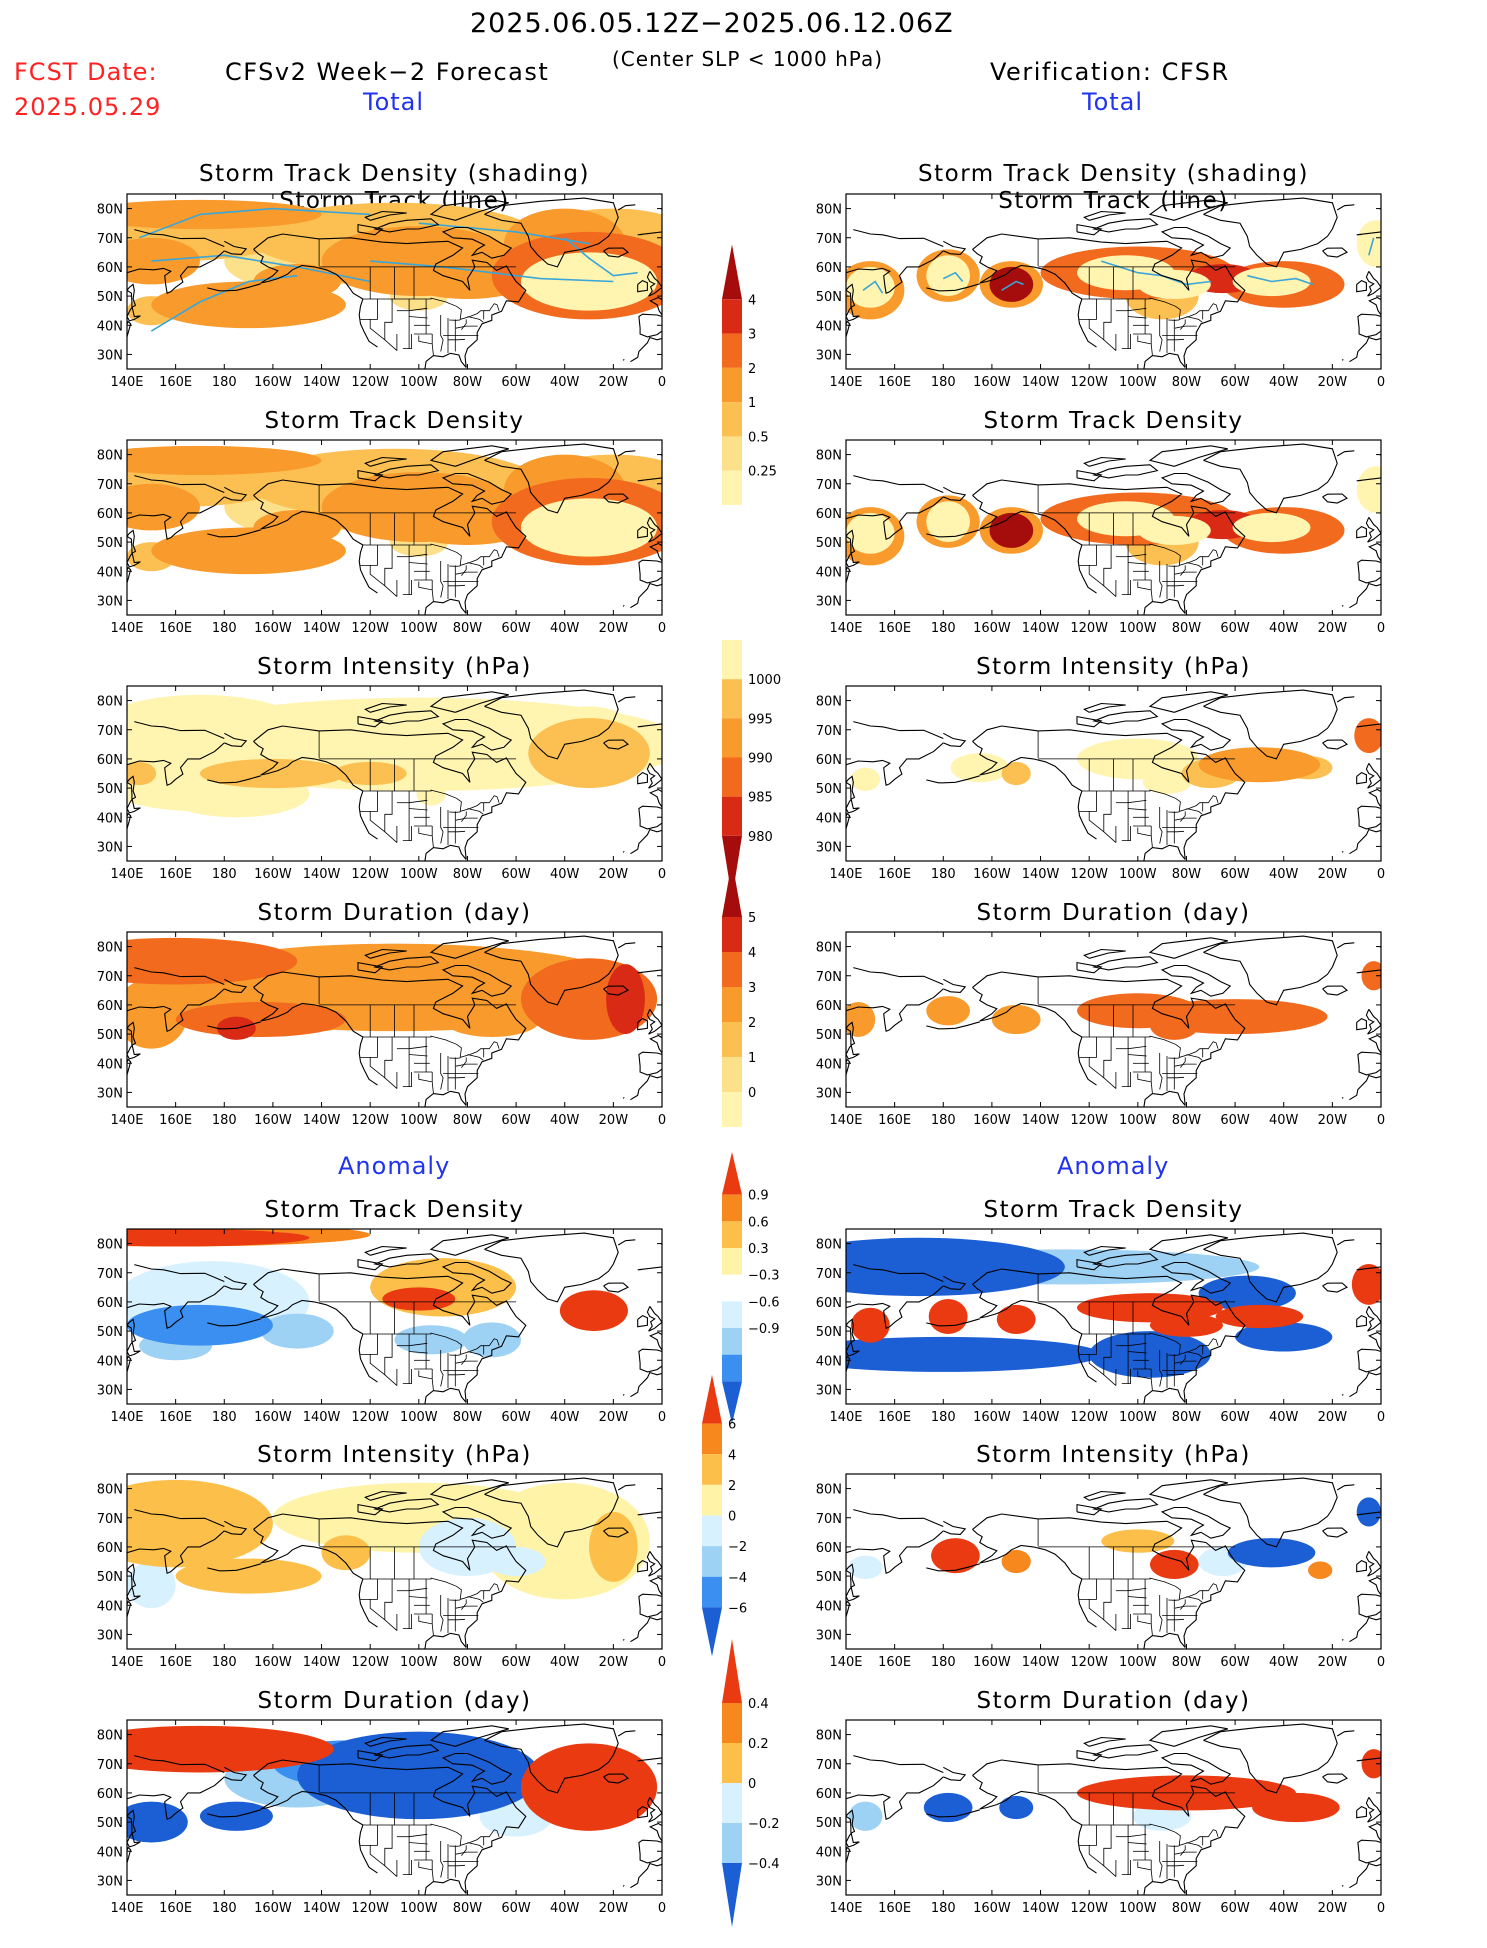 The image size is (1487, 1948). I want to click on colorbar-label: −6, so click(737, 1608).